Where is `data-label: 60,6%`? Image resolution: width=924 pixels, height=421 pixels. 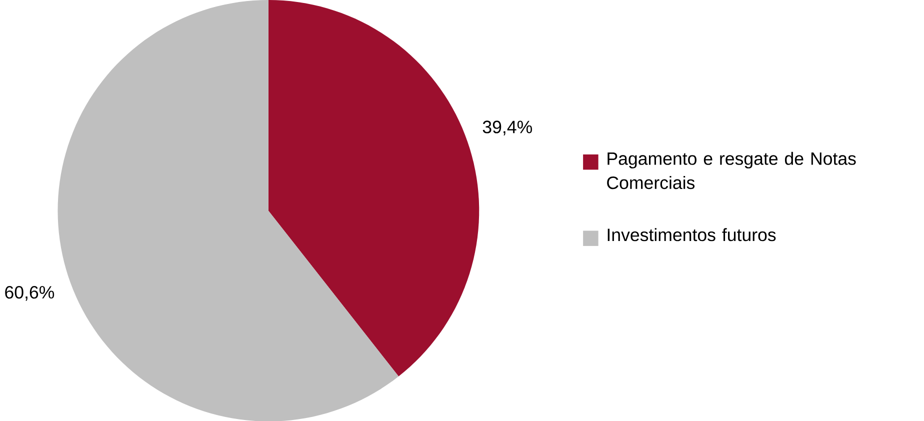 data-label: 60,6% is located at coordinates (29, 293).